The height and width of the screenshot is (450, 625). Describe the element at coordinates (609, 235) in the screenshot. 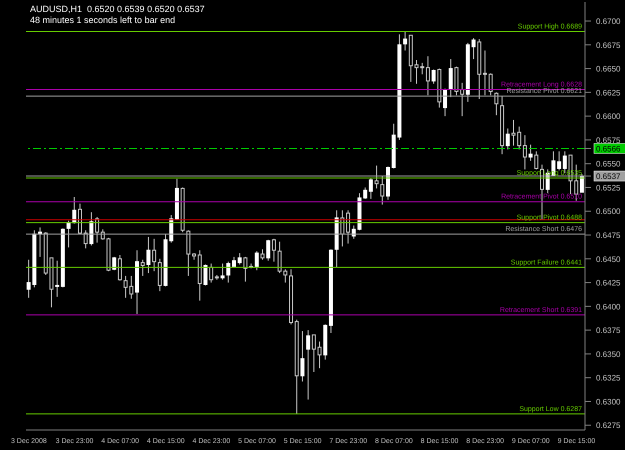

I see `y-tick-label: 0.6475` at that location.